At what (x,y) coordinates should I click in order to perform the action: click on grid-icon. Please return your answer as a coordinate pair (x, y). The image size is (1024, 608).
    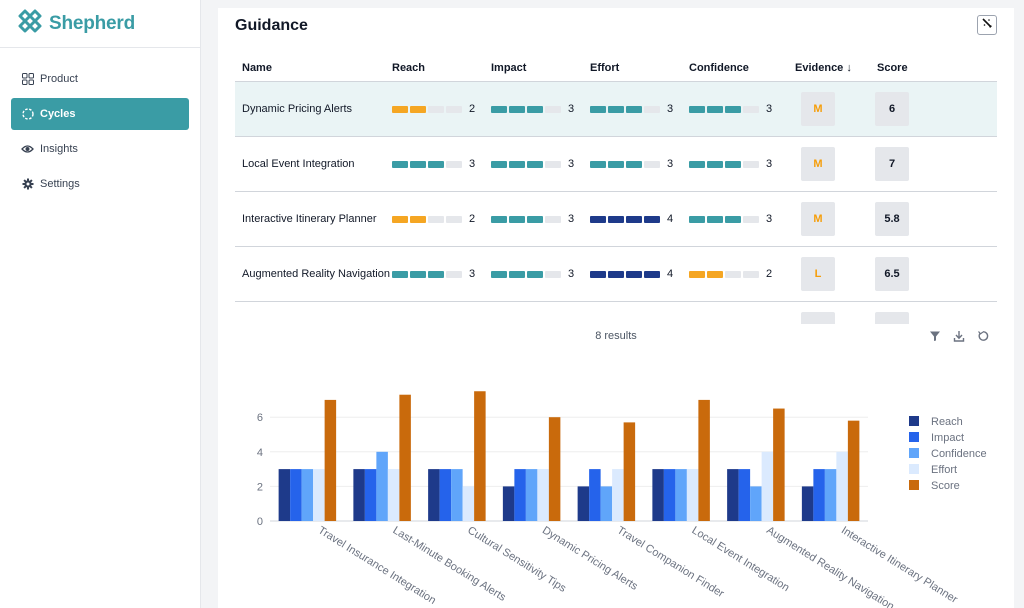
    Looking at the image, I should click on (27, 79).